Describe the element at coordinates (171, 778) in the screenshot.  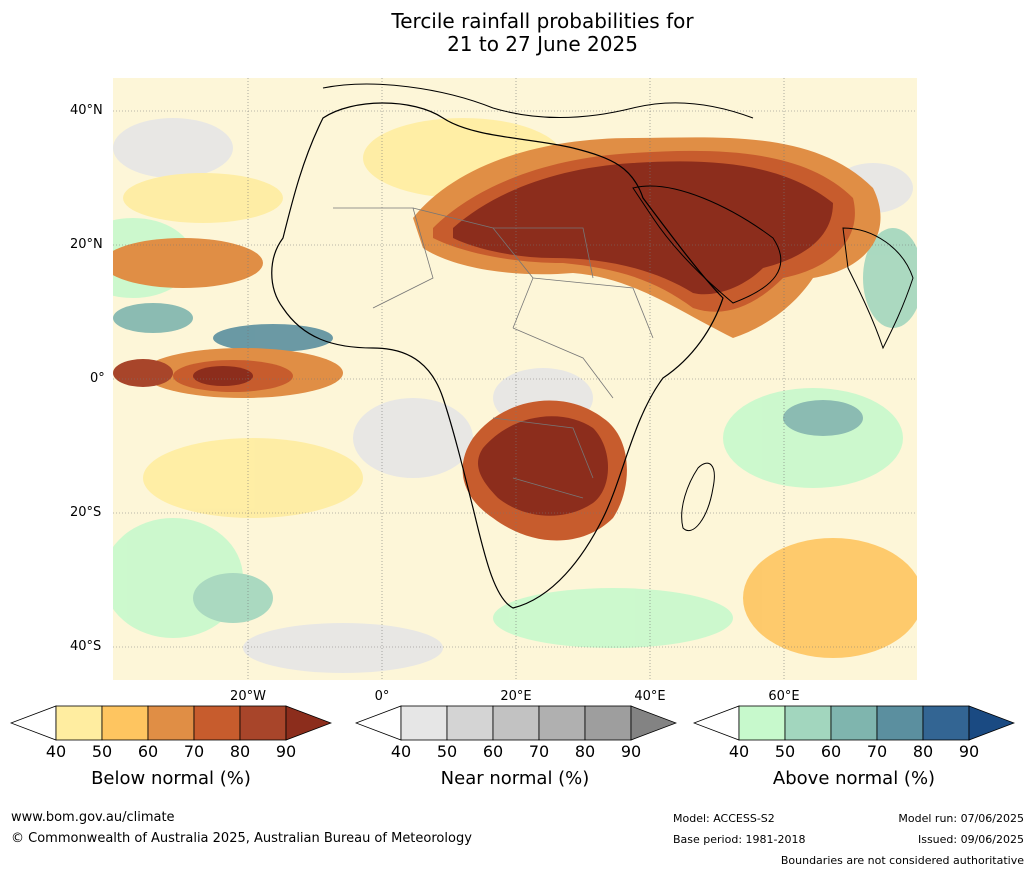
I see `below-normal-label: Below normal (%)` at that location.